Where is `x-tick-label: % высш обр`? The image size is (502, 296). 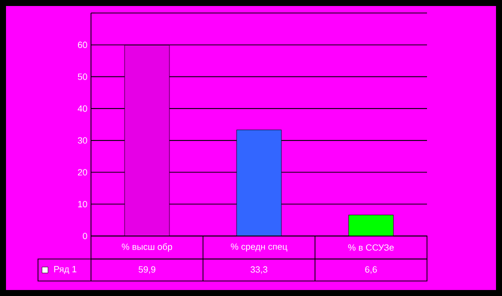 x-tick-label: % высш обр is located at coordinates (147, 247).